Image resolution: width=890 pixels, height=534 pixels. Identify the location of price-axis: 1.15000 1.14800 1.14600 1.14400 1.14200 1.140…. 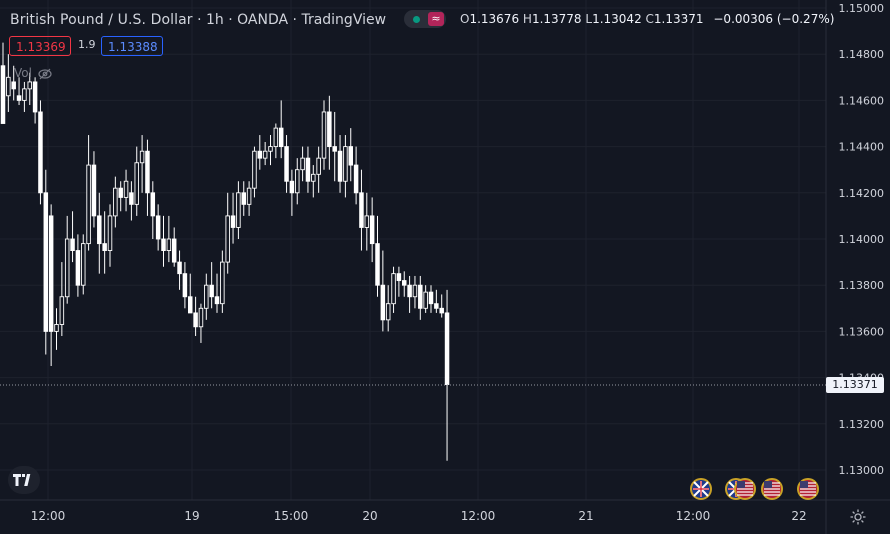
(862, 239).